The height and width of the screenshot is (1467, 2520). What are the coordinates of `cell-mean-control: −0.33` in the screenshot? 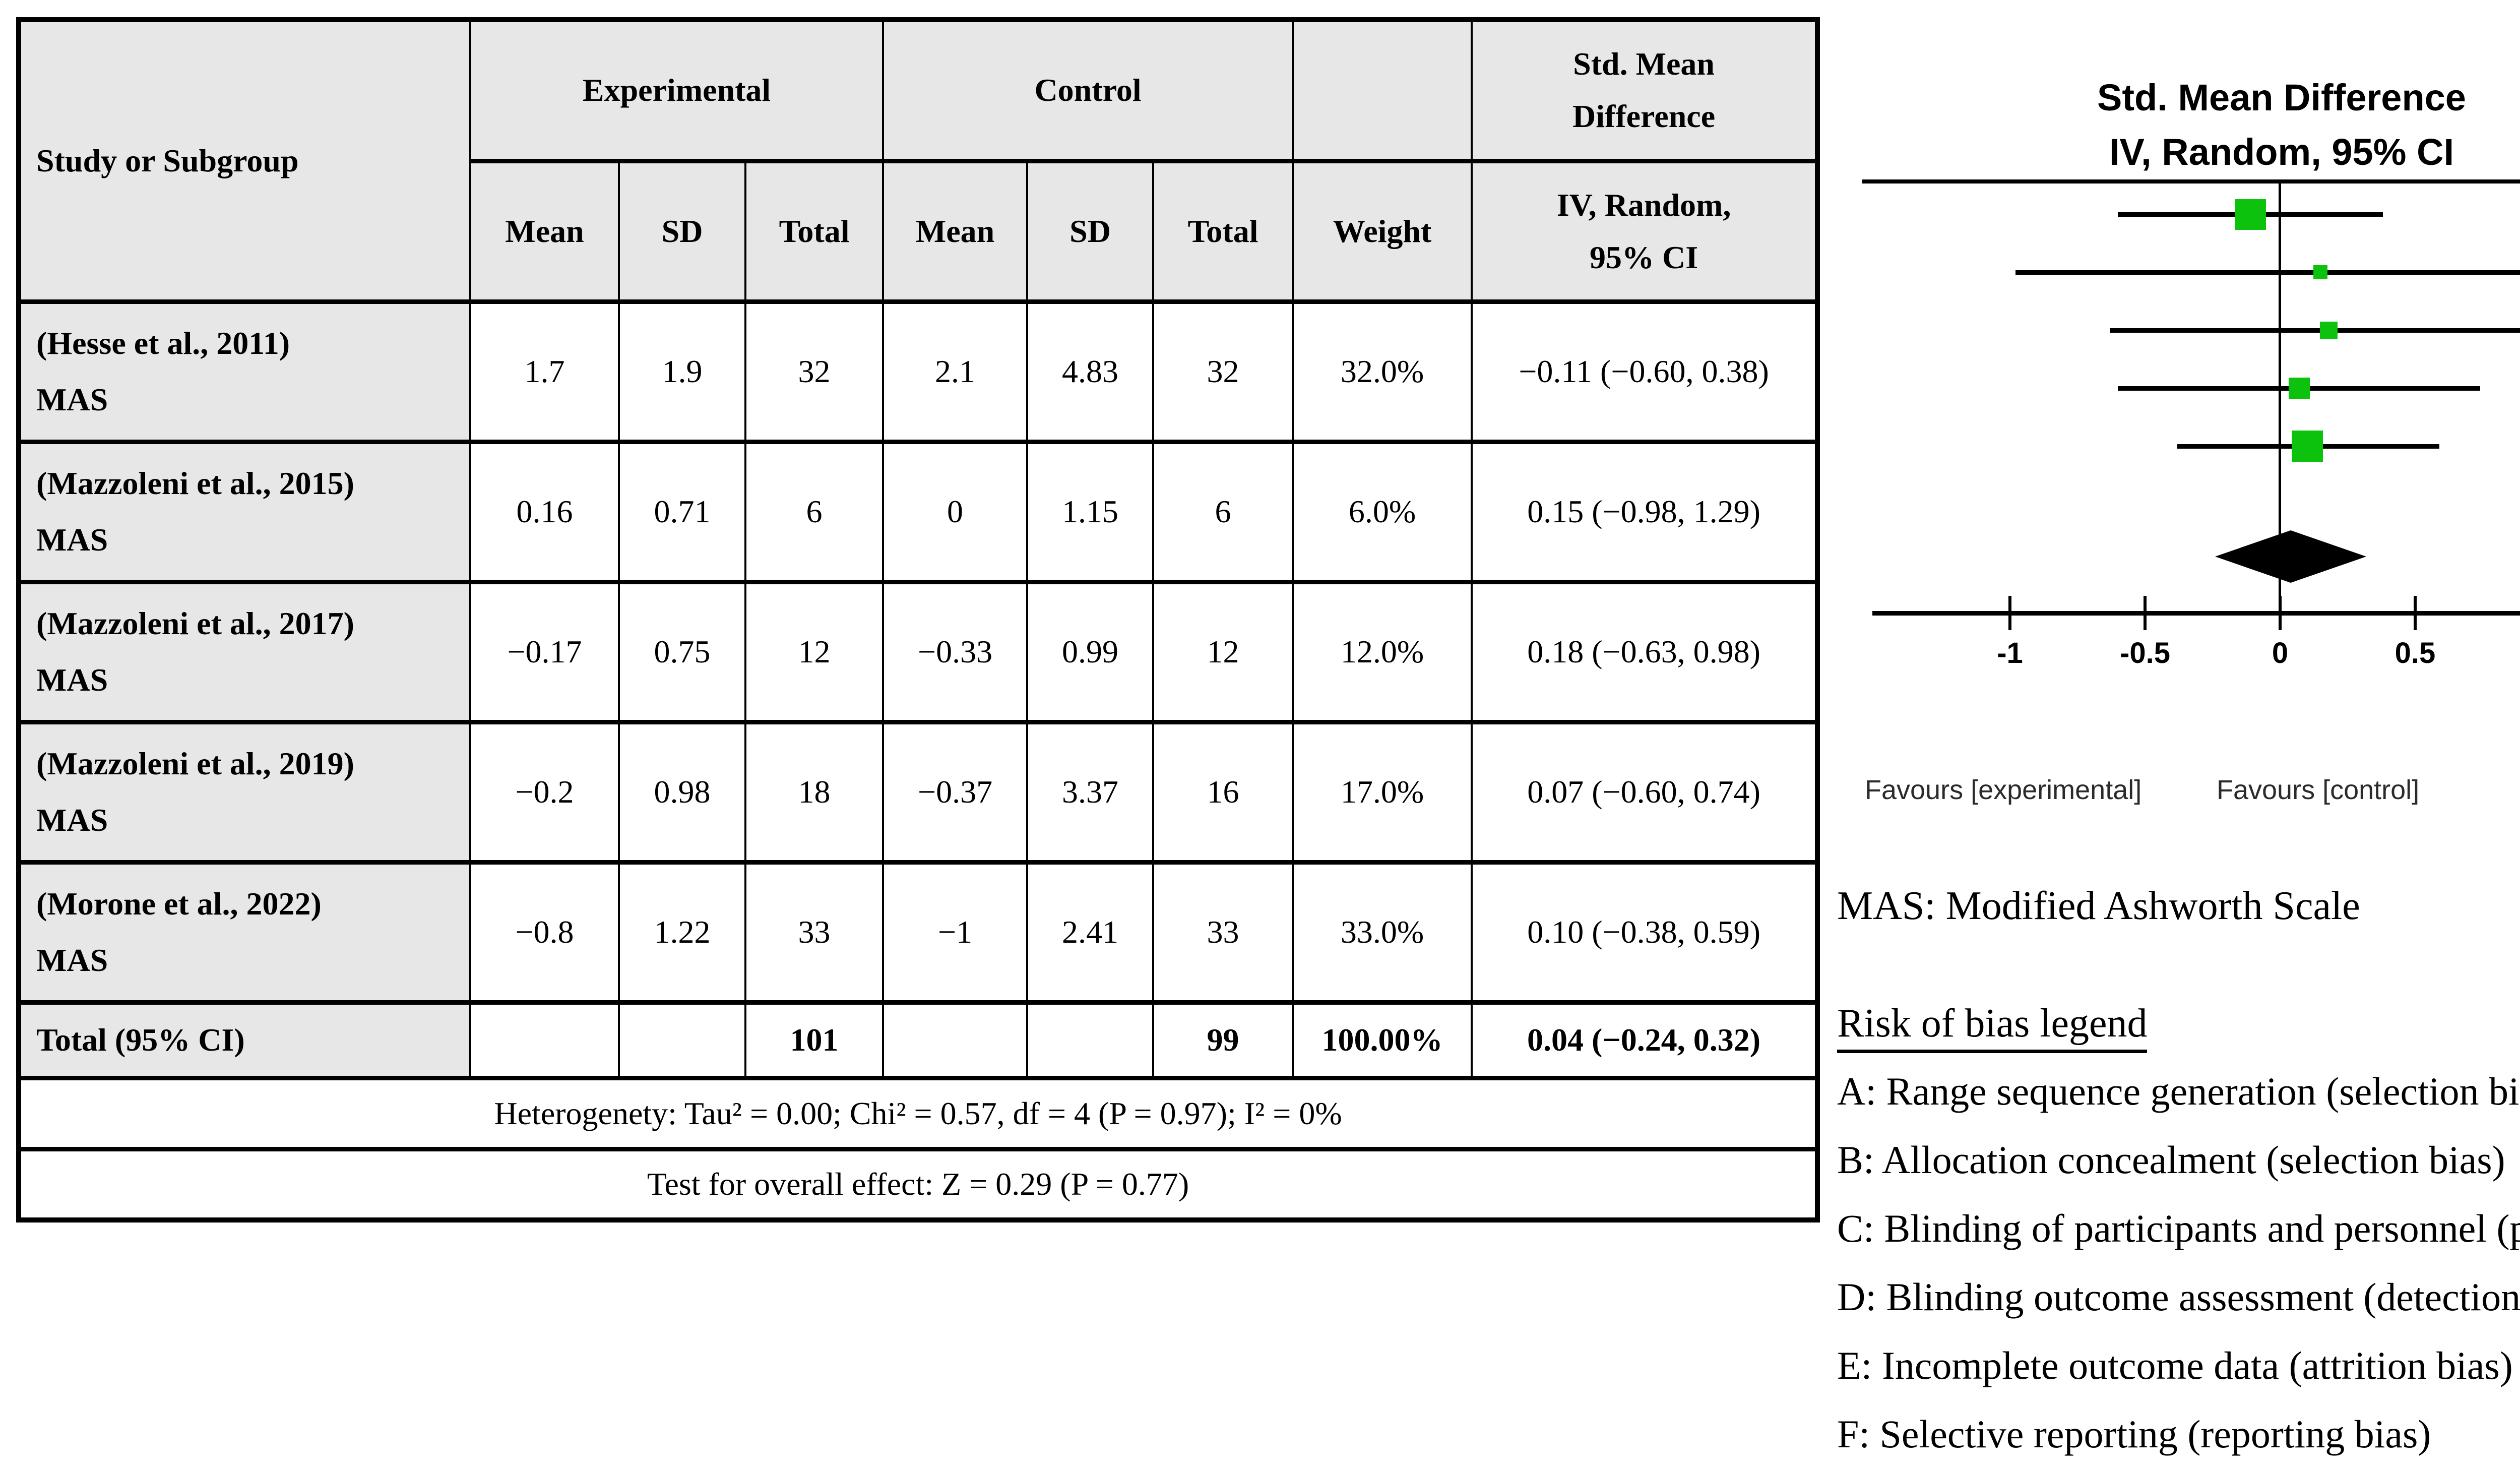 It's located at (956, 651).